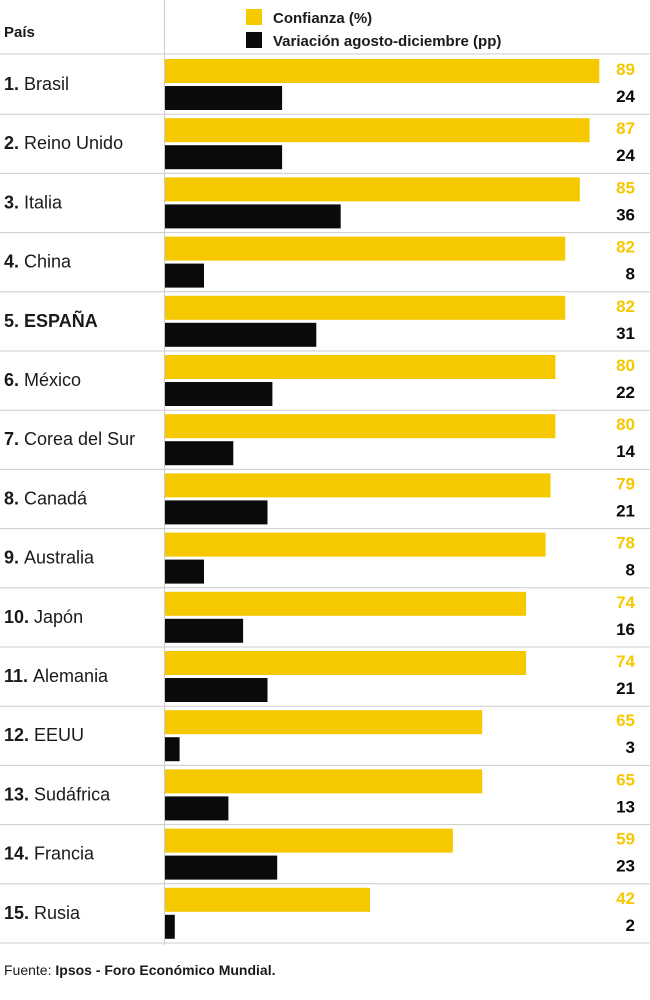  I want to click on country-label: 10. Japón, so click(43, 617).